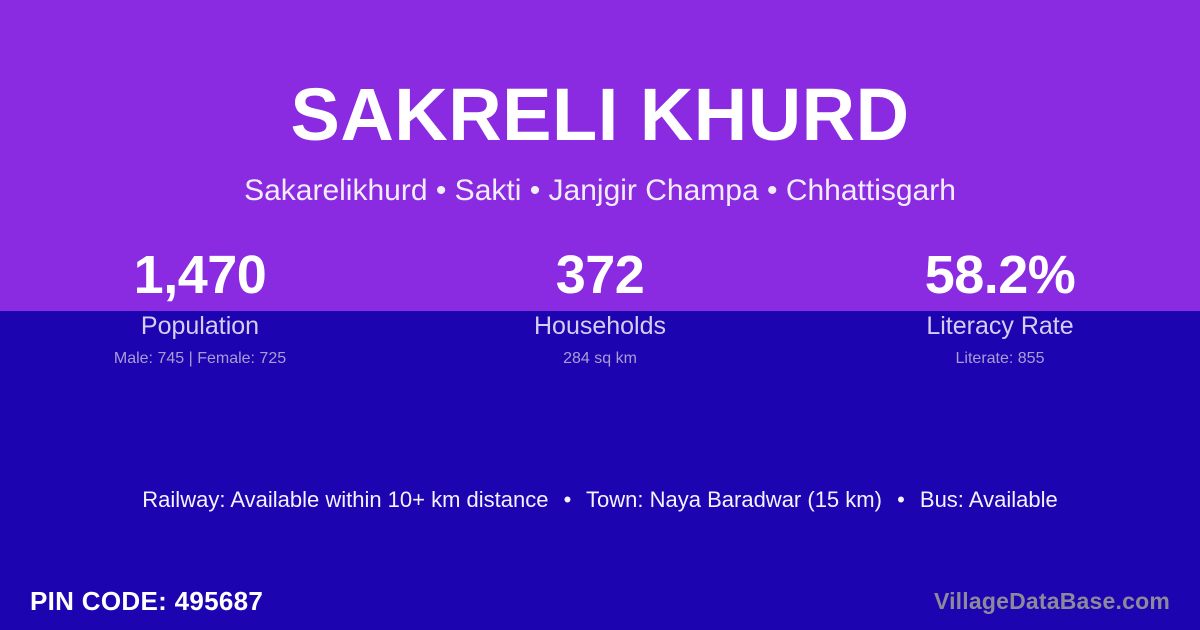  Describe the element at coordinates (1000, 275) in the screenshot. I see `stat-value-literacy-rate: 58.2%` at that location.